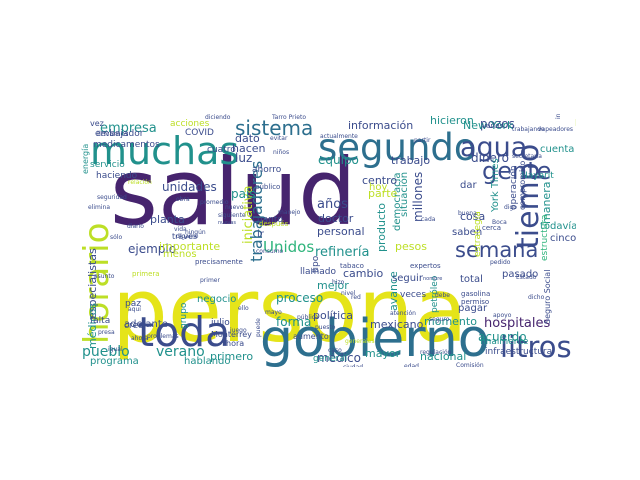  I want to click on cloud-word: ley, so click(575, 124).